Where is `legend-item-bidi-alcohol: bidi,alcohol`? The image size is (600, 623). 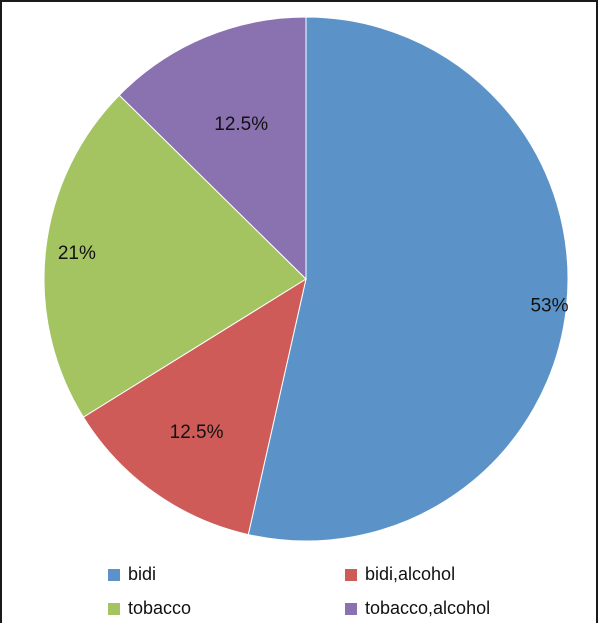 legend-item-bidi-alcohol: bidi,alcohol is located at coordinates (400, 574).